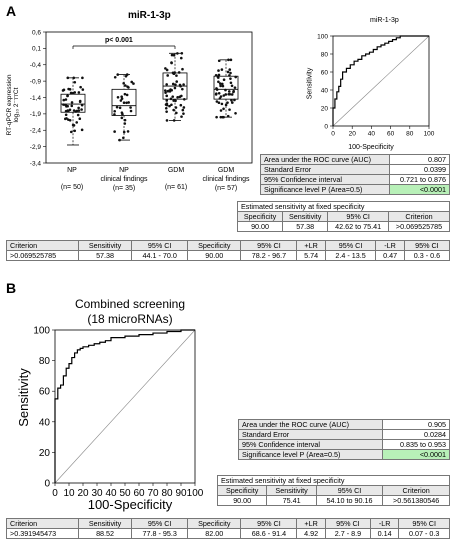 Image resolution: width=456 pixels, height=550 pixels. Describe the element at coordinates (16, 105) in the screenshot. I see `ylabel-line2: log₁₀ 2⁻ᴛᴛCt` at that location.